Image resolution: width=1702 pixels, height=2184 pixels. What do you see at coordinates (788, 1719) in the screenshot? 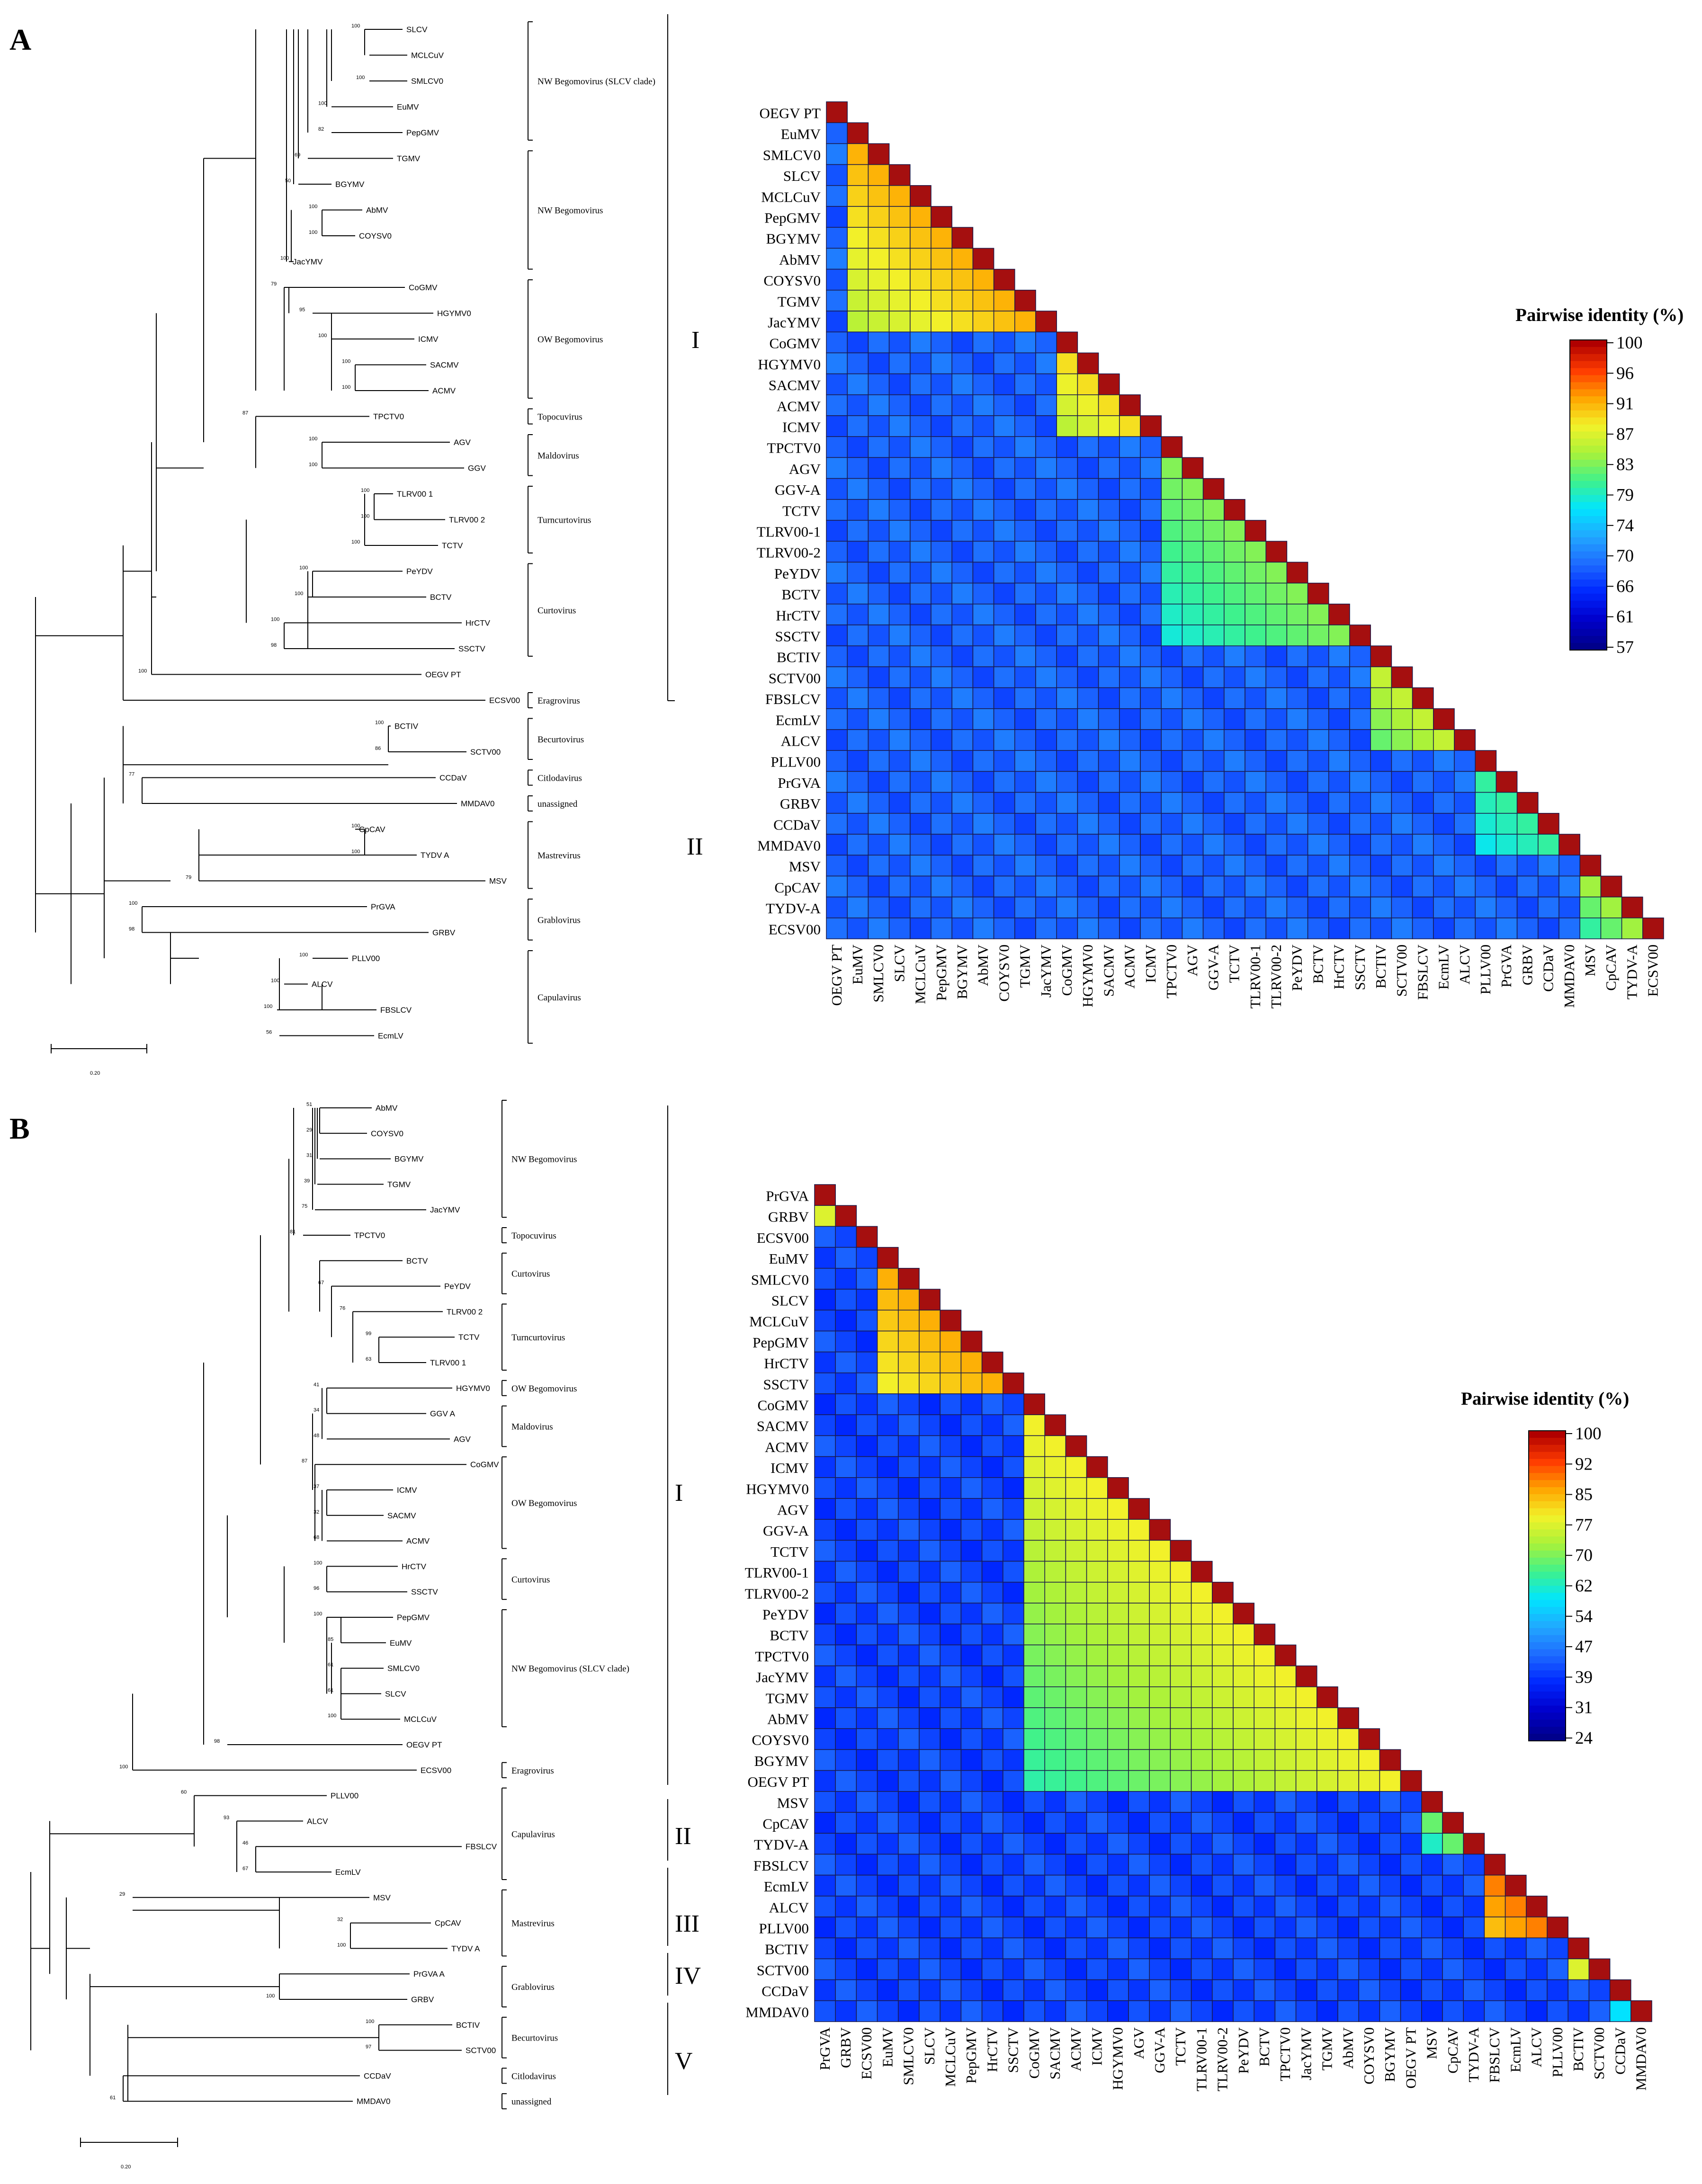
I see `row-label: AbMV` at bounding box center [788, 1719].